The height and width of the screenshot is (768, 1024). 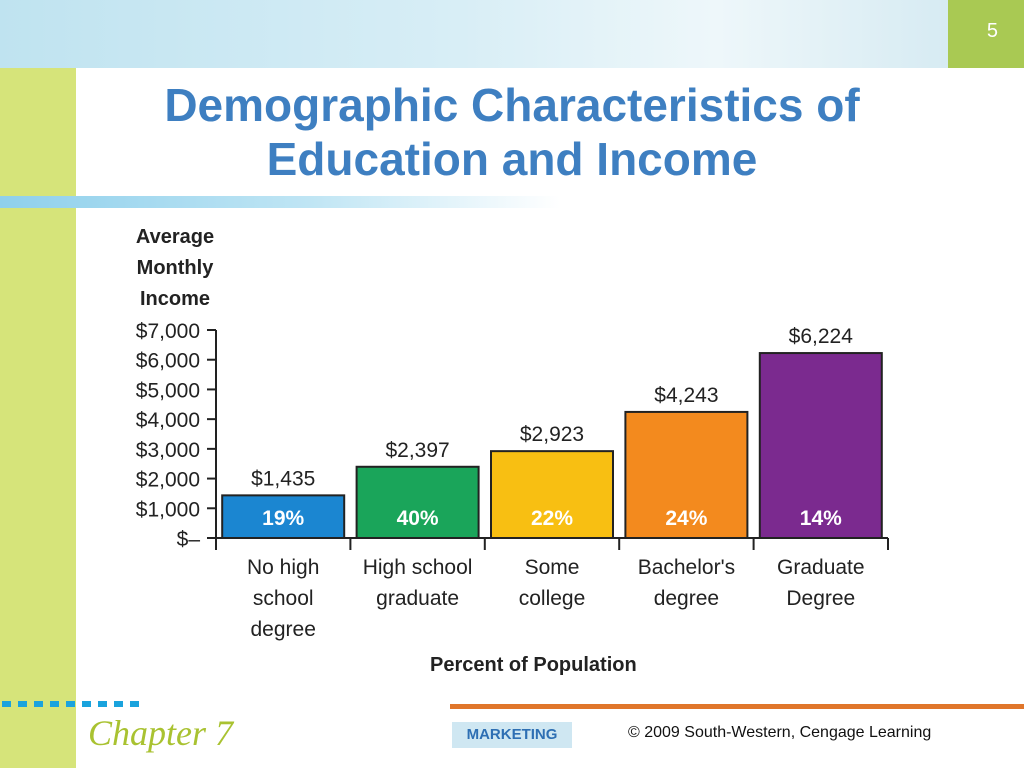 What do you see at coordinates (512, 735) in the screenshot?
I see `marketing-badge: MARKETING` at bounding box center [512, 735].